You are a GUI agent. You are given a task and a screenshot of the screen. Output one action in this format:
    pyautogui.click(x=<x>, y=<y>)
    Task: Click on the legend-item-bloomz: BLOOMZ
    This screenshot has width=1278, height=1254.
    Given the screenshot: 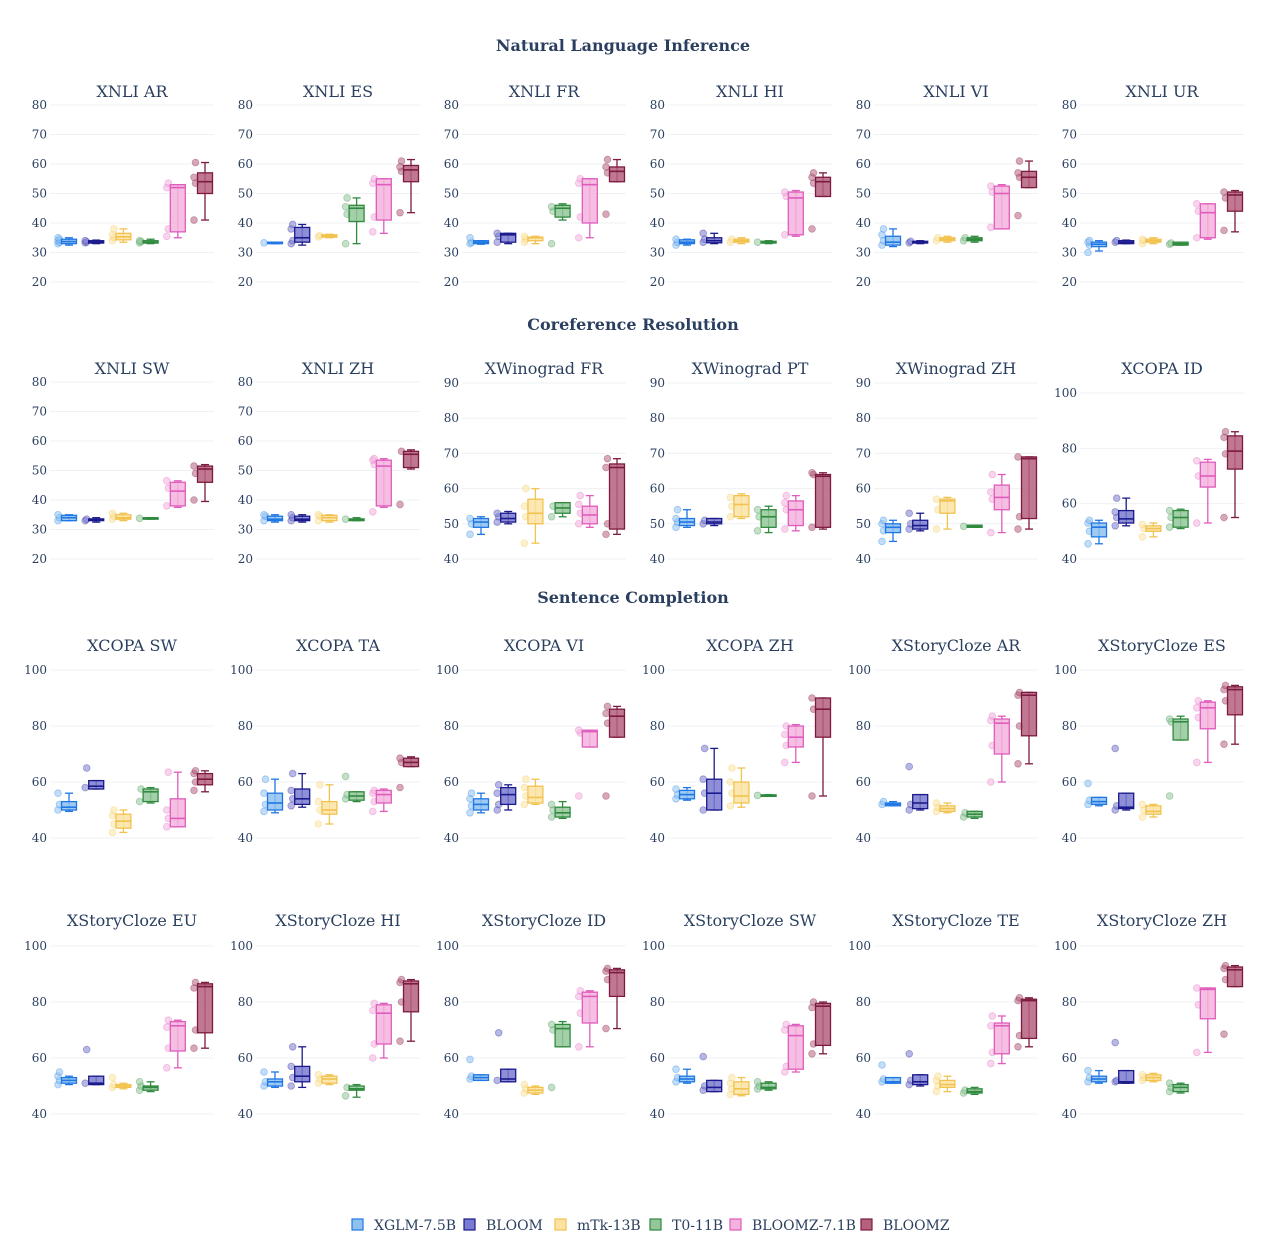 What is the action you would take?
    pyautogui.click(x=905, y=1226)
    